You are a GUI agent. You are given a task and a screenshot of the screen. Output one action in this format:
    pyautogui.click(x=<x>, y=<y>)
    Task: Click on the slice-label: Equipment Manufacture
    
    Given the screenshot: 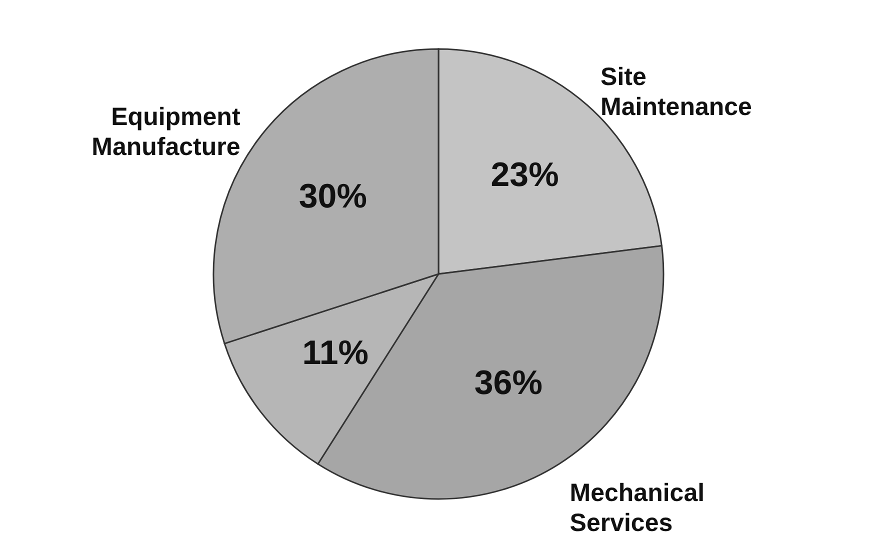 What is the action you would take?
    pyautogui.click(x=166, y=131)
    